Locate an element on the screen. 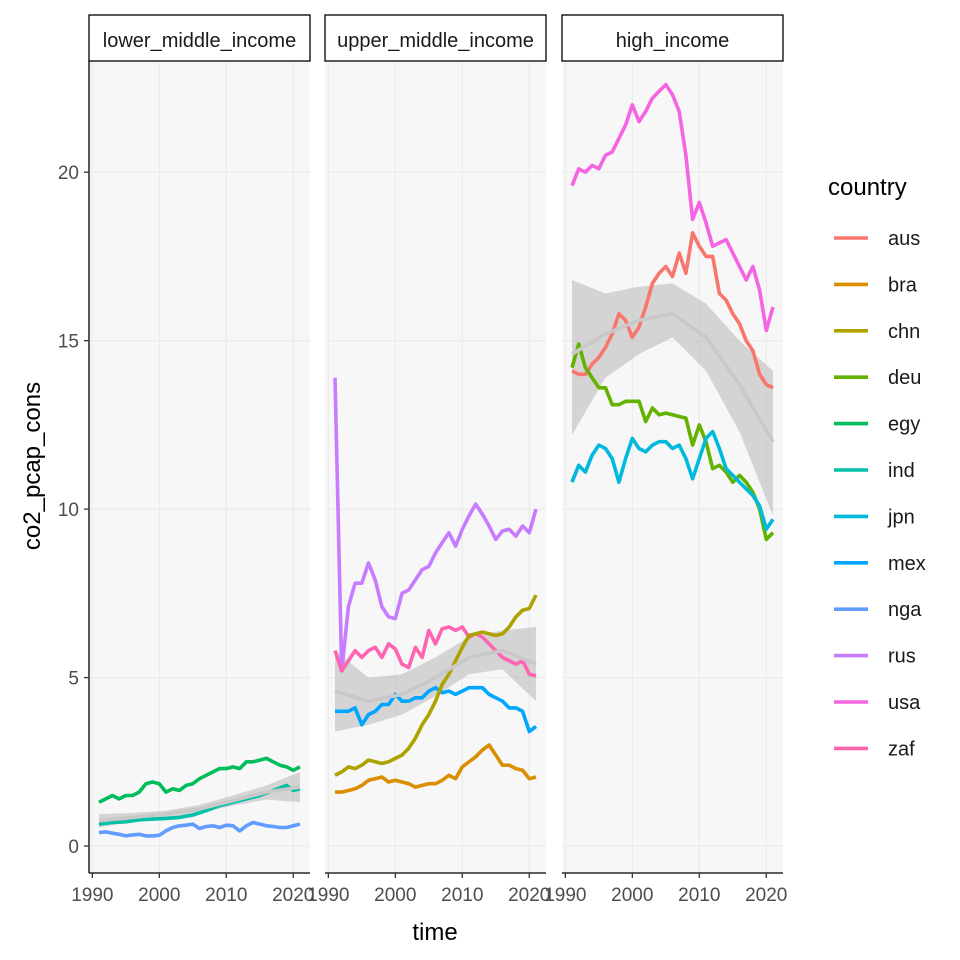 Image resolution: width=960 pixels, height=960 pixels. y-tick-label: 20 is located at coordinates (68, 173).